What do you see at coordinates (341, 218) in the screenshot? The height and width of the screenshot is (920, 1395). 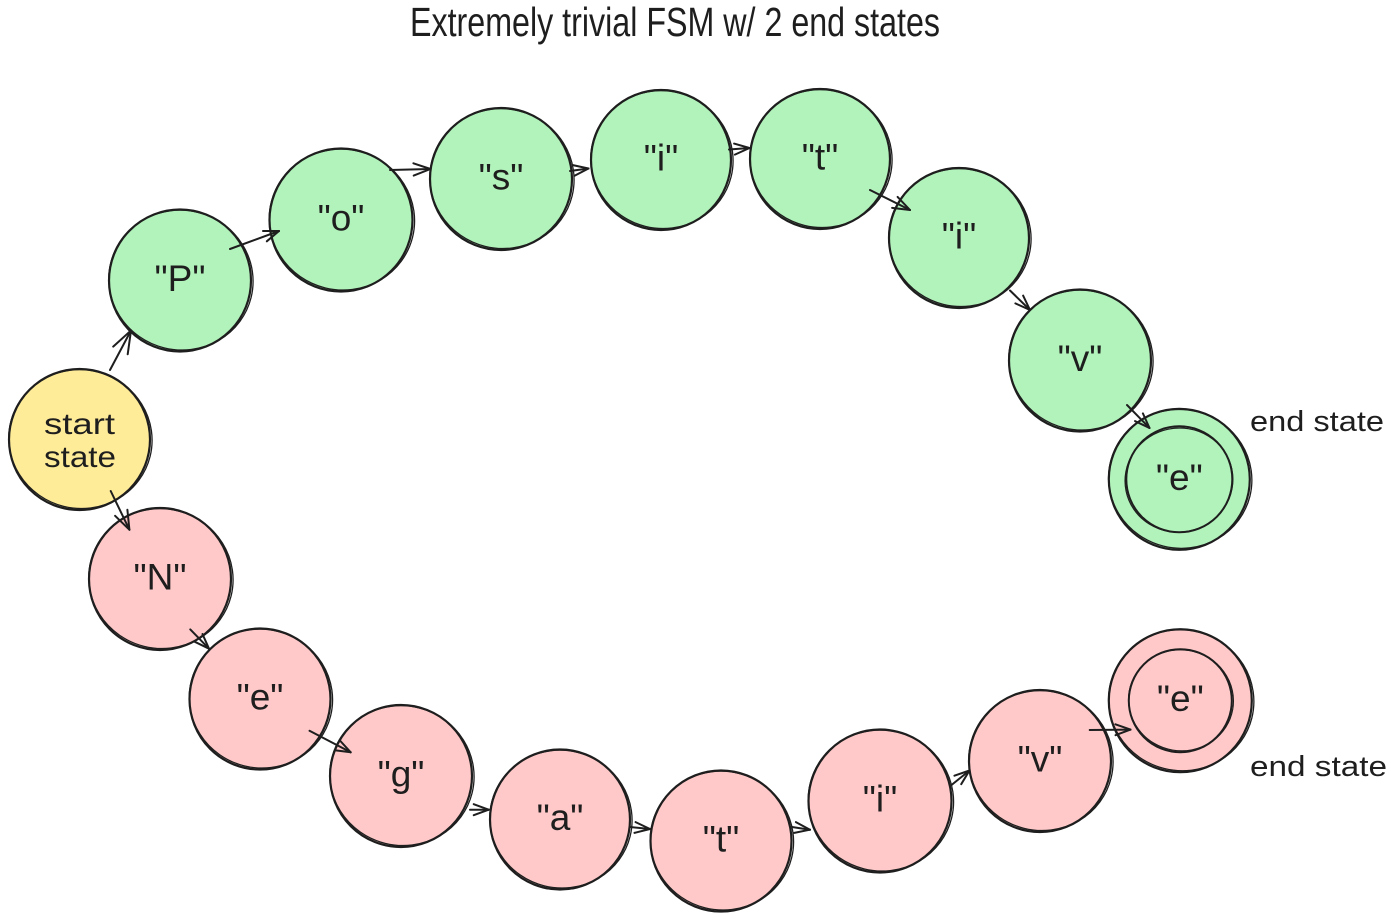 I see `svg-text: "o"` at bounding box center [341, 218].